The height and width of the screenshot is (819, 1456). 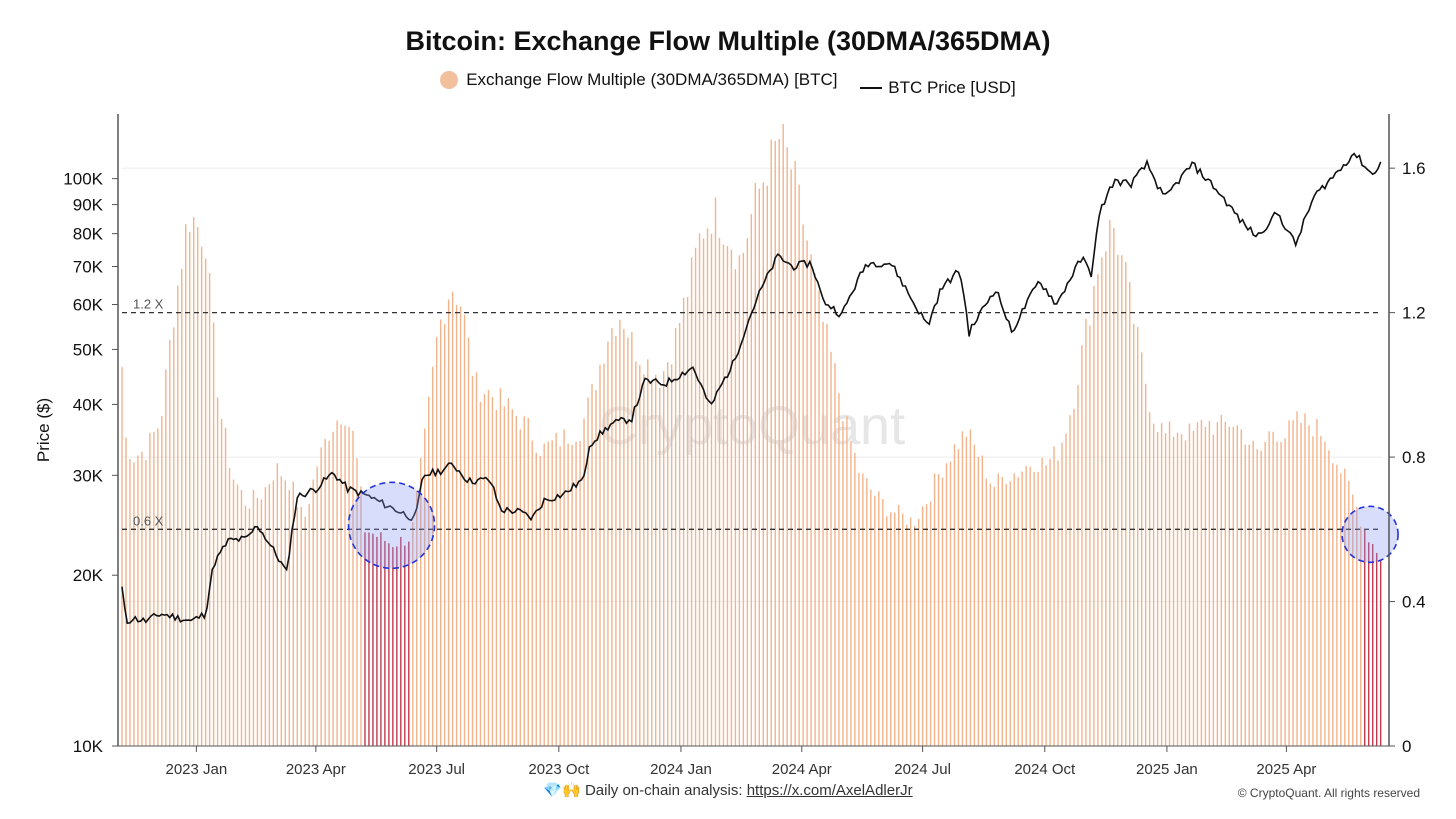 What do you see at coordinates (663, 790) in the screenshot?
I see `footer-text: Daily on-chain analysis:` at bounding box center [663, 790].